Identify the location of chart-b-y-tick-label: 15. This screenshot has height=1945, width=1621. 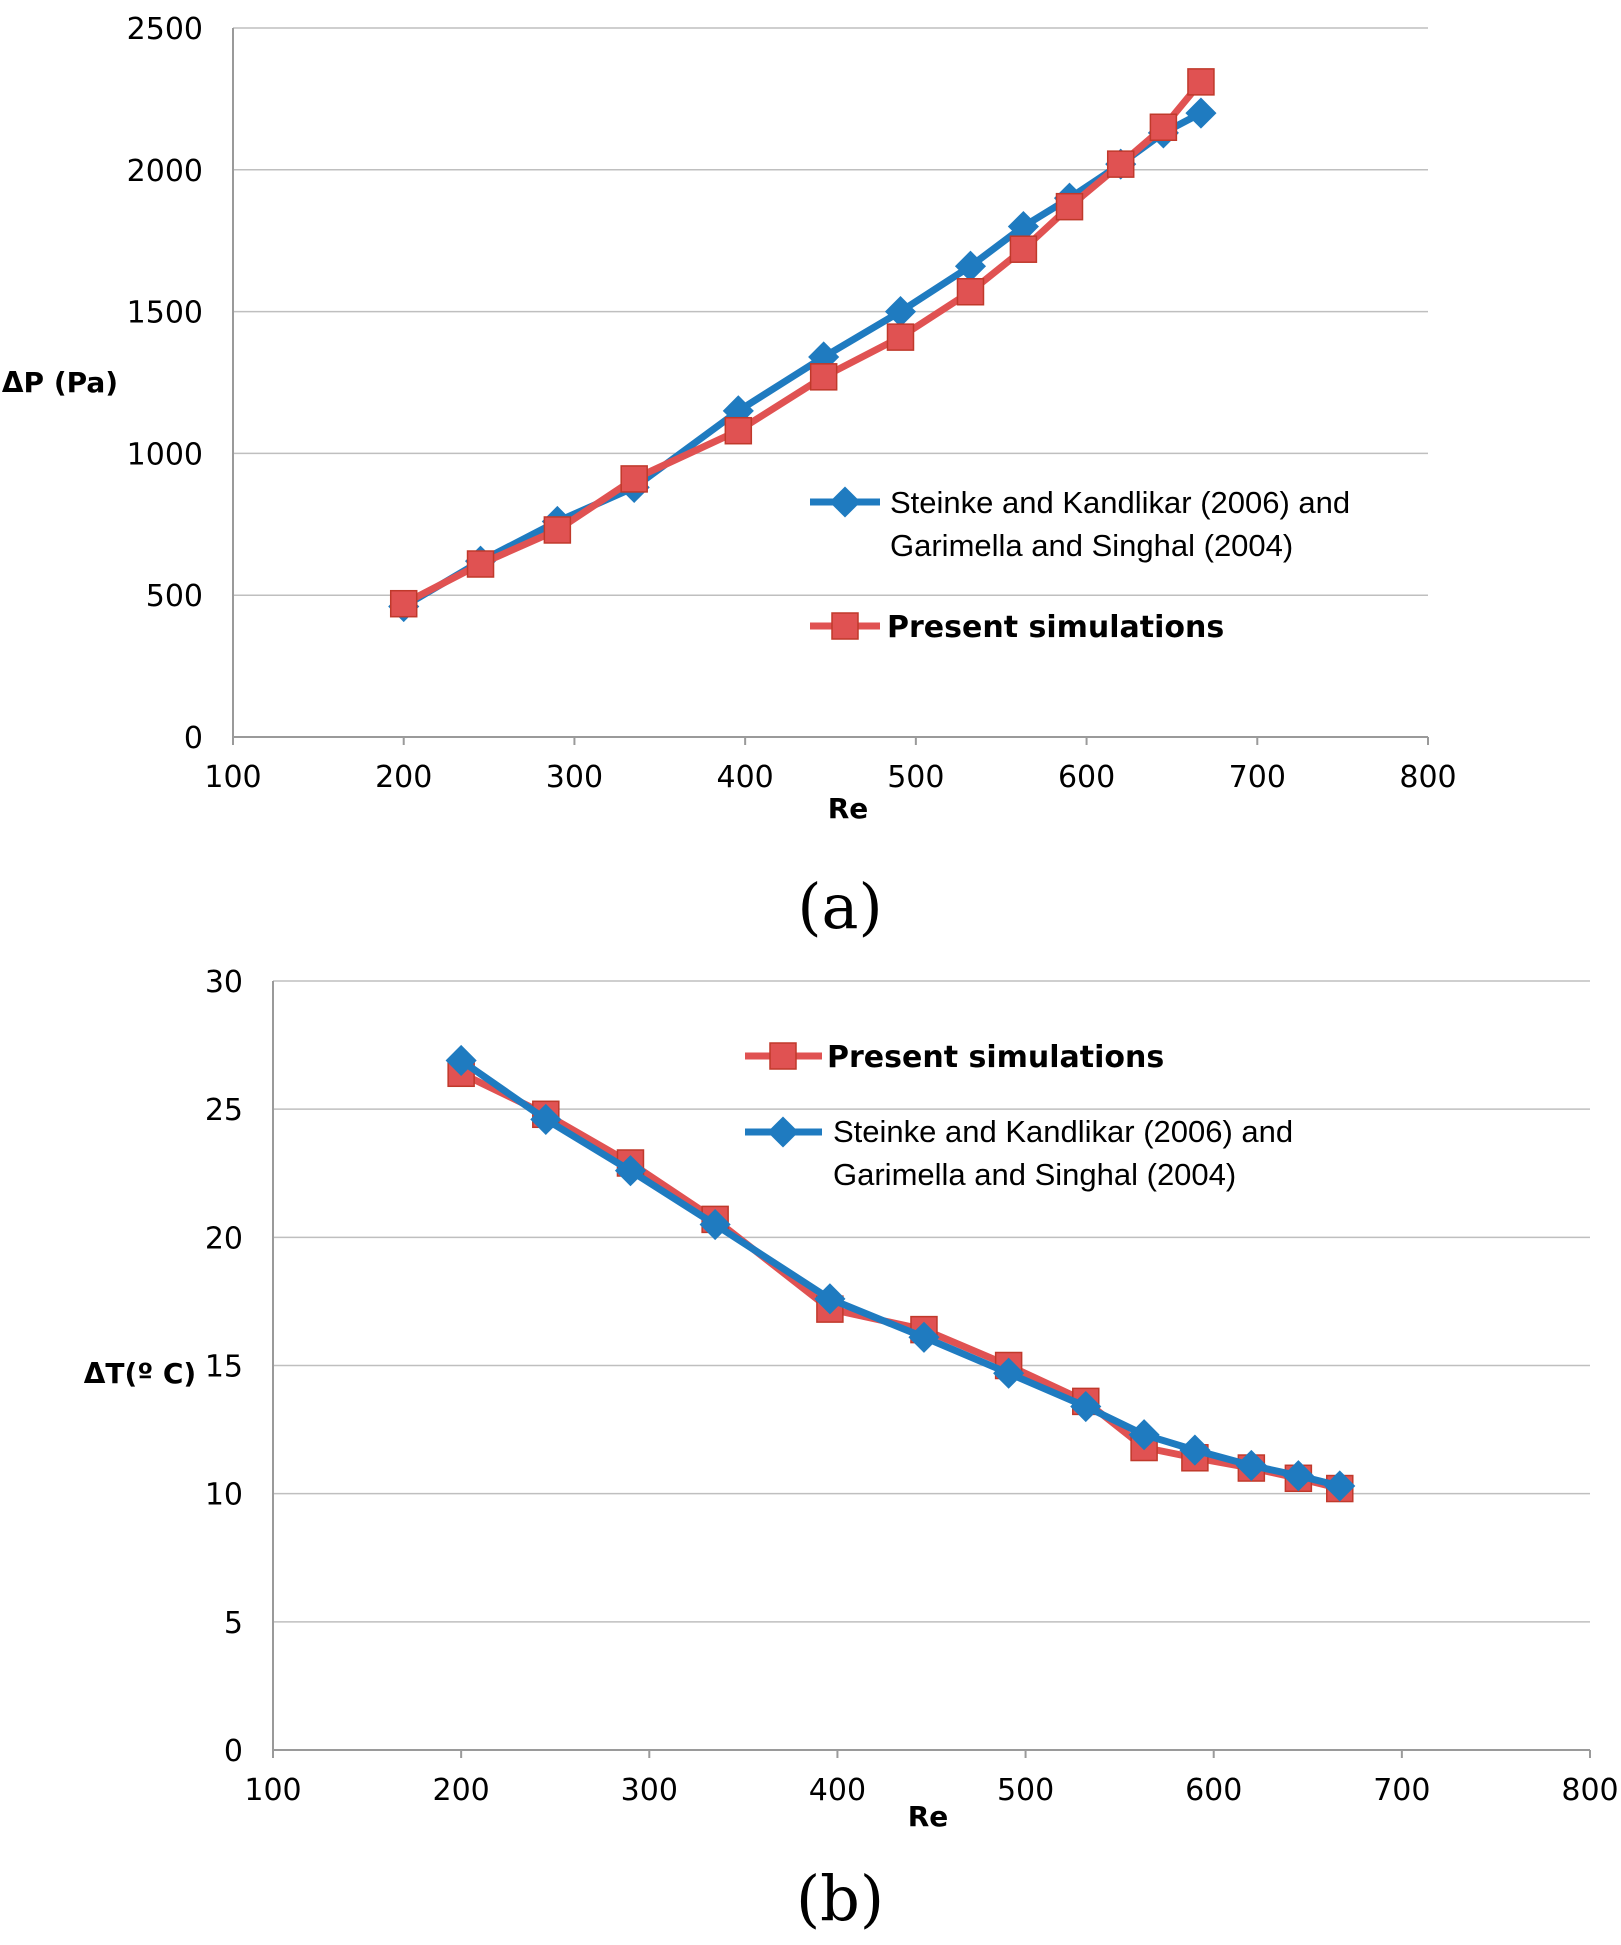
(224, 1367).